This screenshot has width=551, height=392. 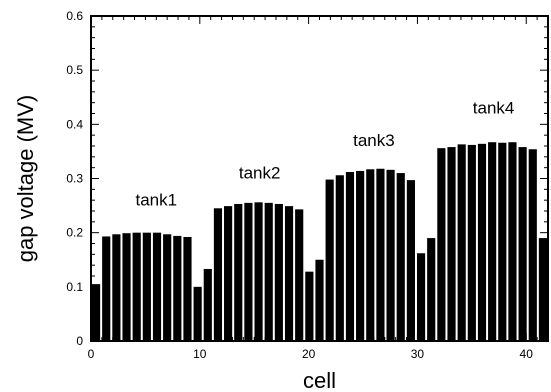 I want to click on y-axis-title: gap voltage (MV), so click(x=25, y=179).